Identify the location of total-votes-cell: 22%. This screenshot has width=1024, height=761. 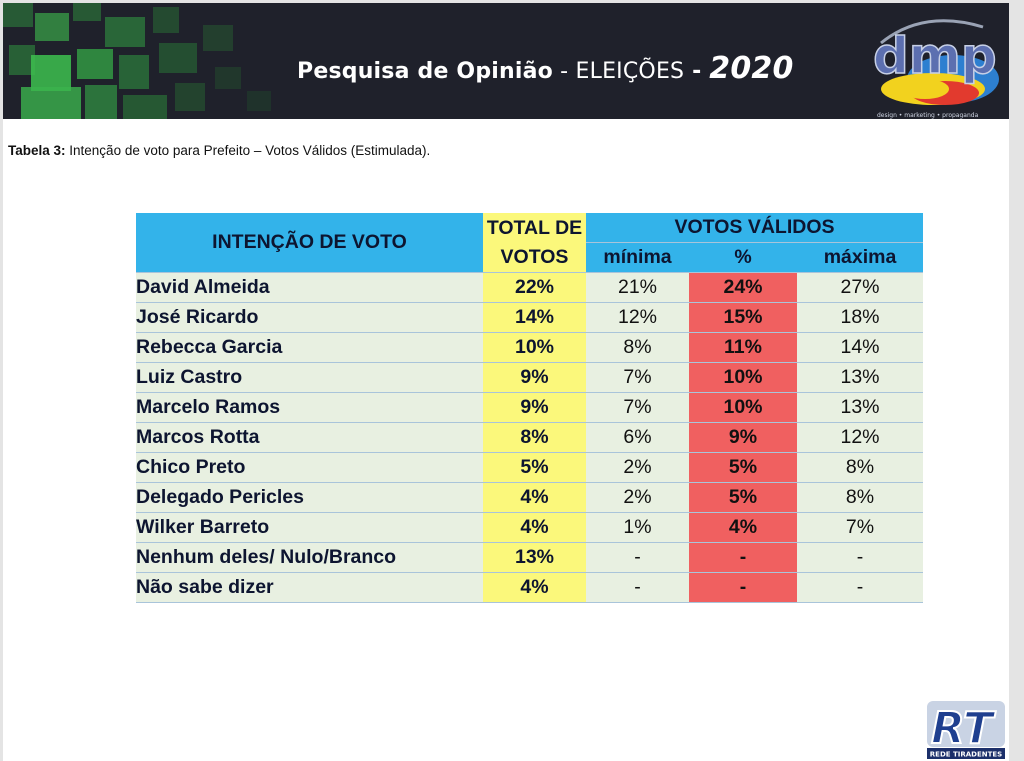
(534, 287).